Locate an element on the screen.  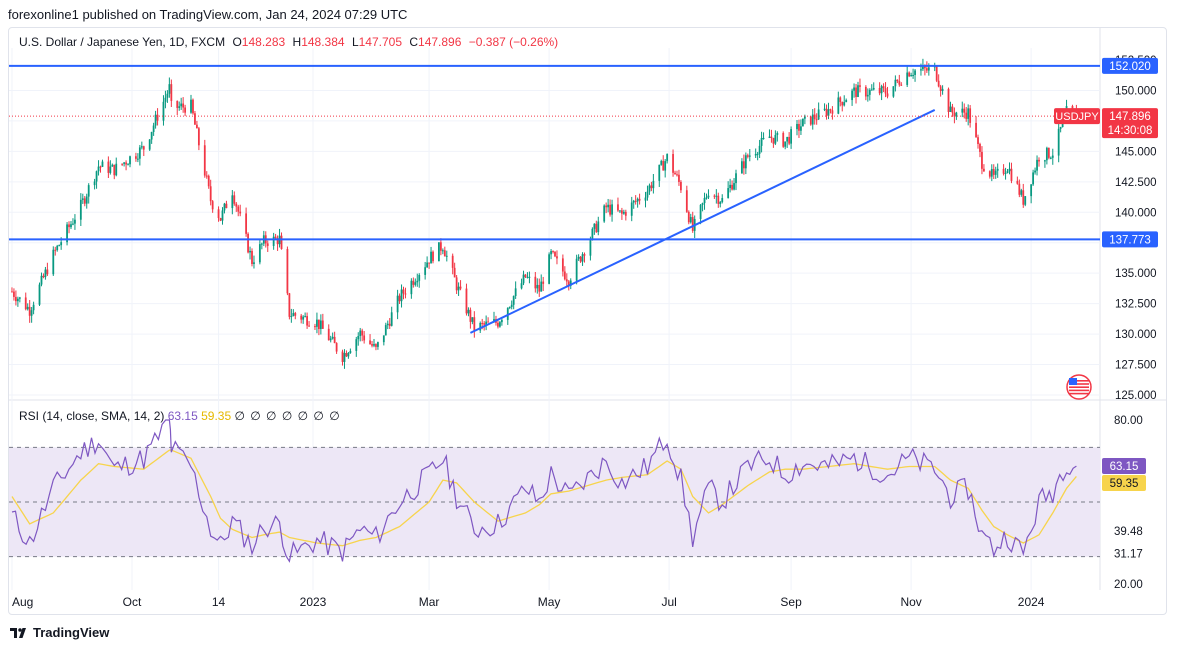
last-price-tag is located at coordinates (1130, 123).